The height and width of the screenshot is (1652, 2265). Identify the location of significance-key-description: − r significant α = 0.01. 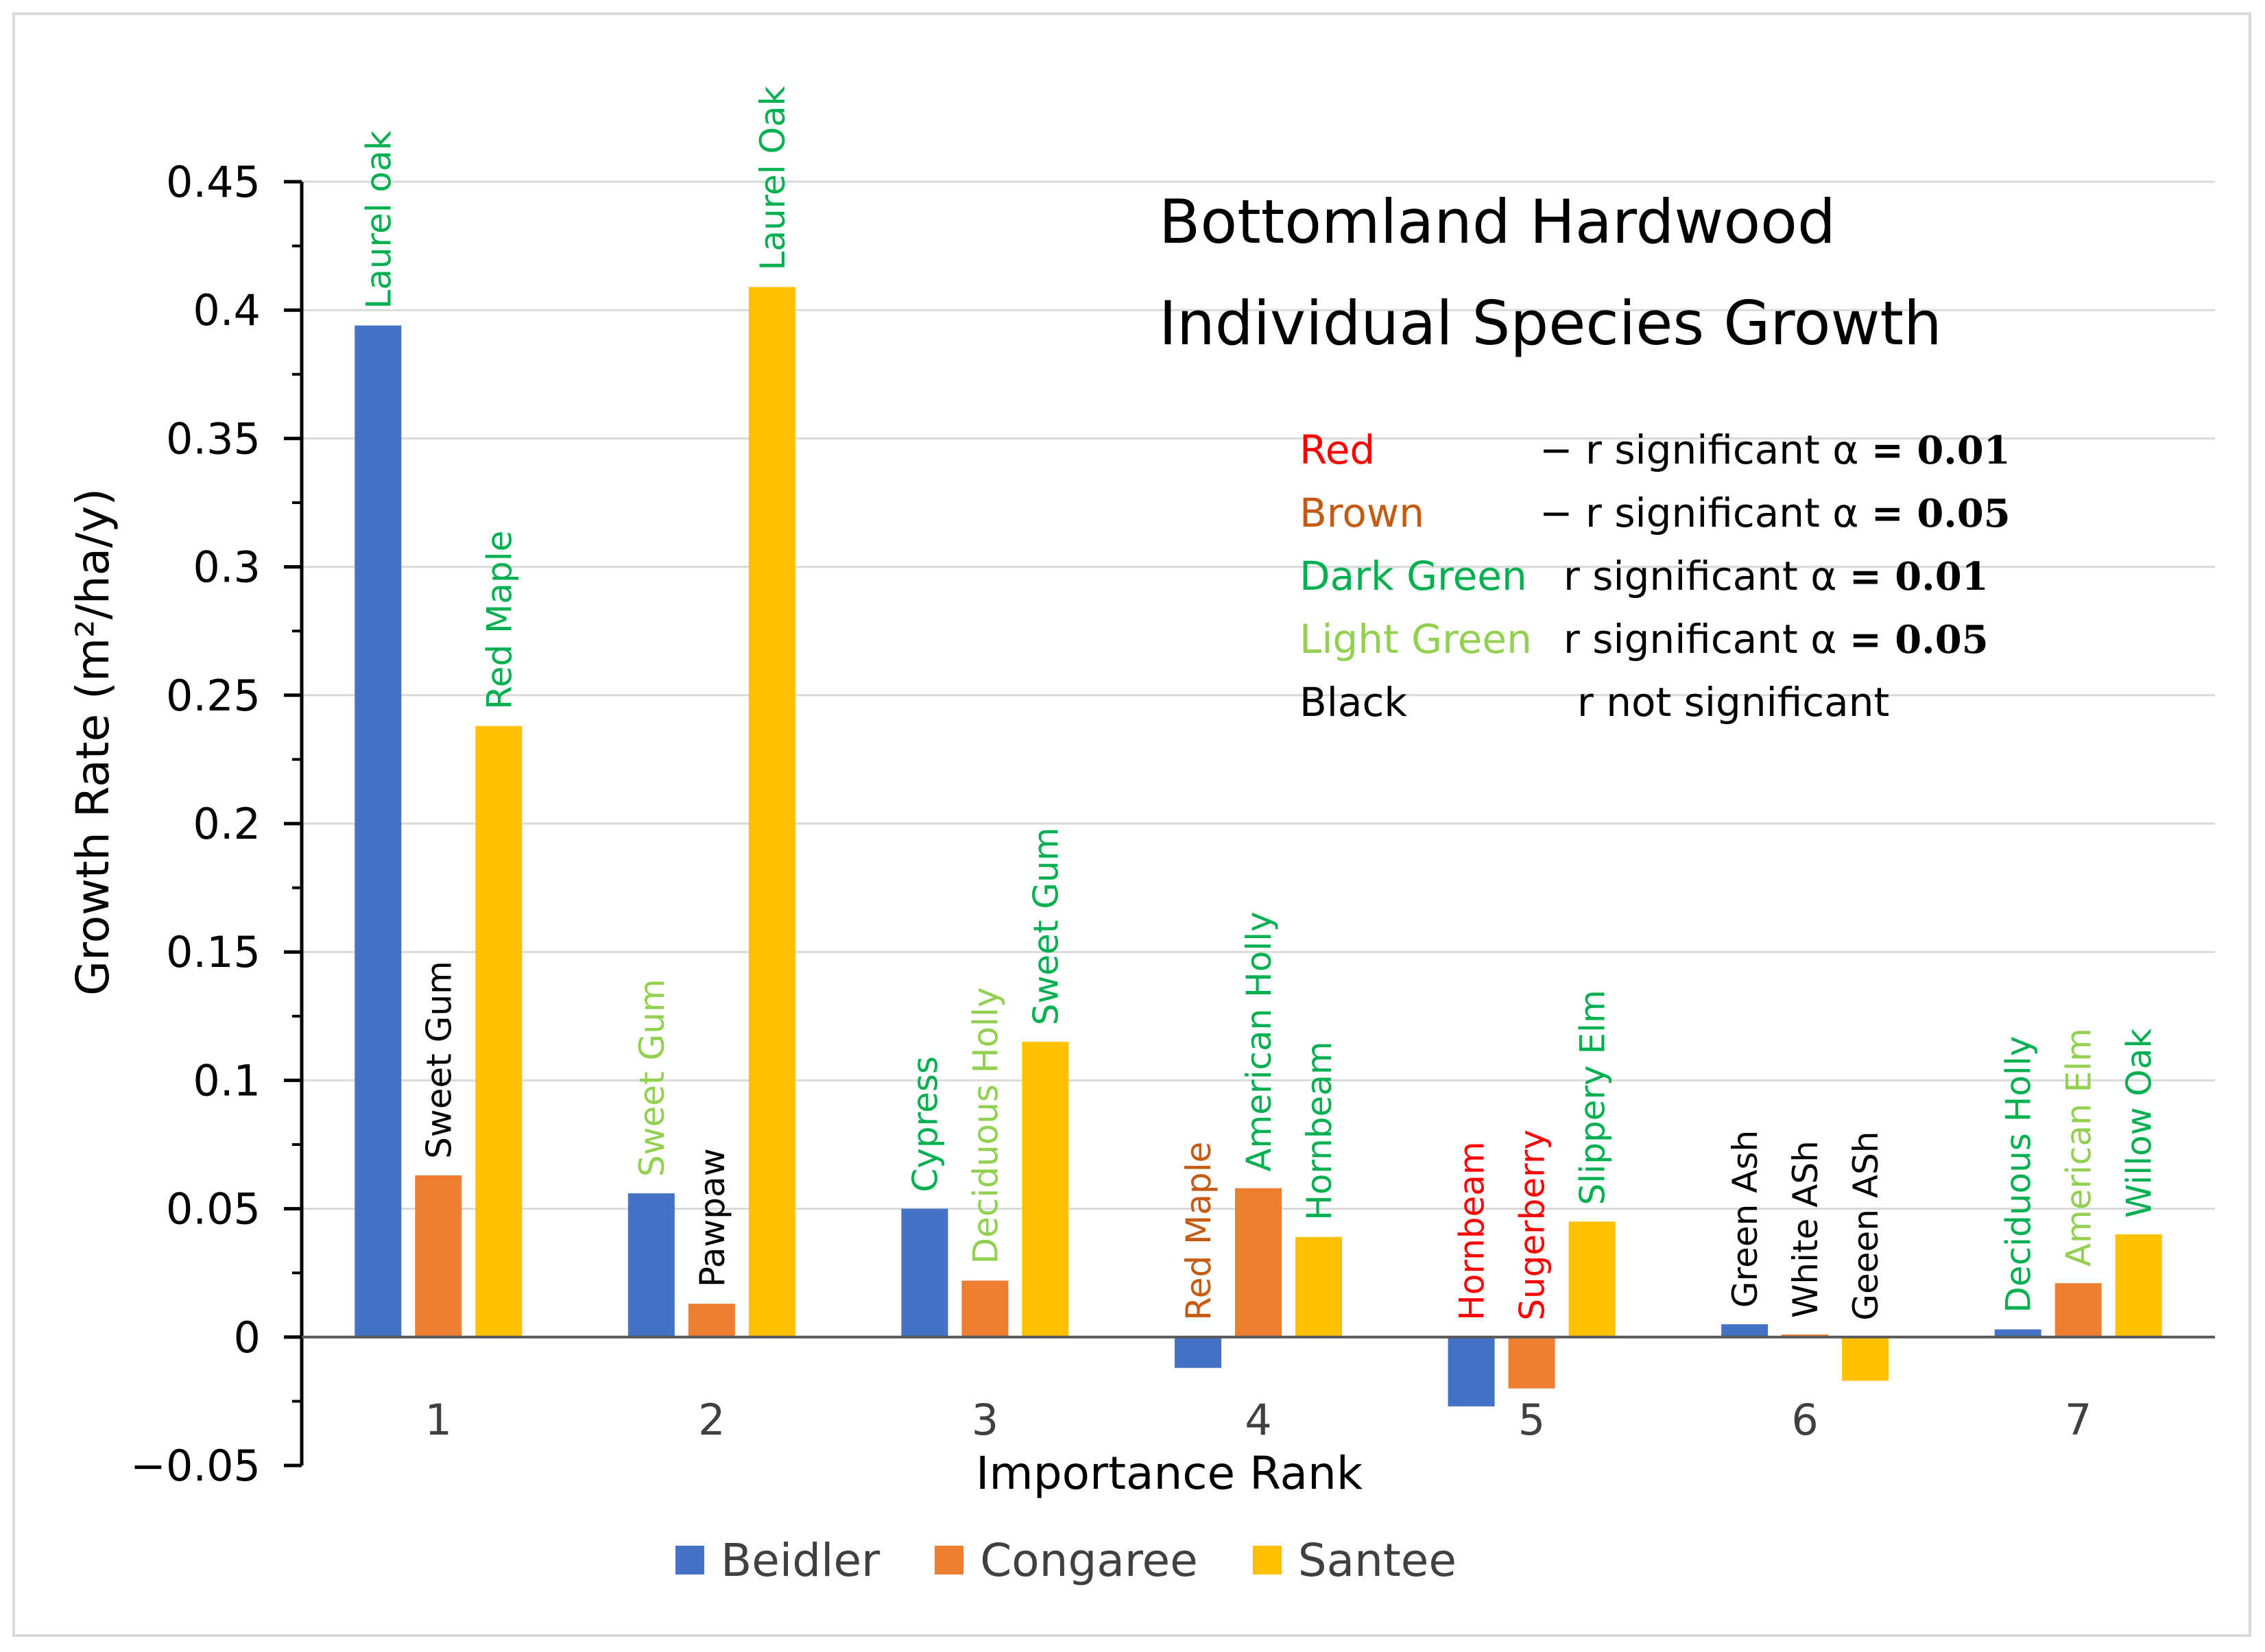
(1775, 450).